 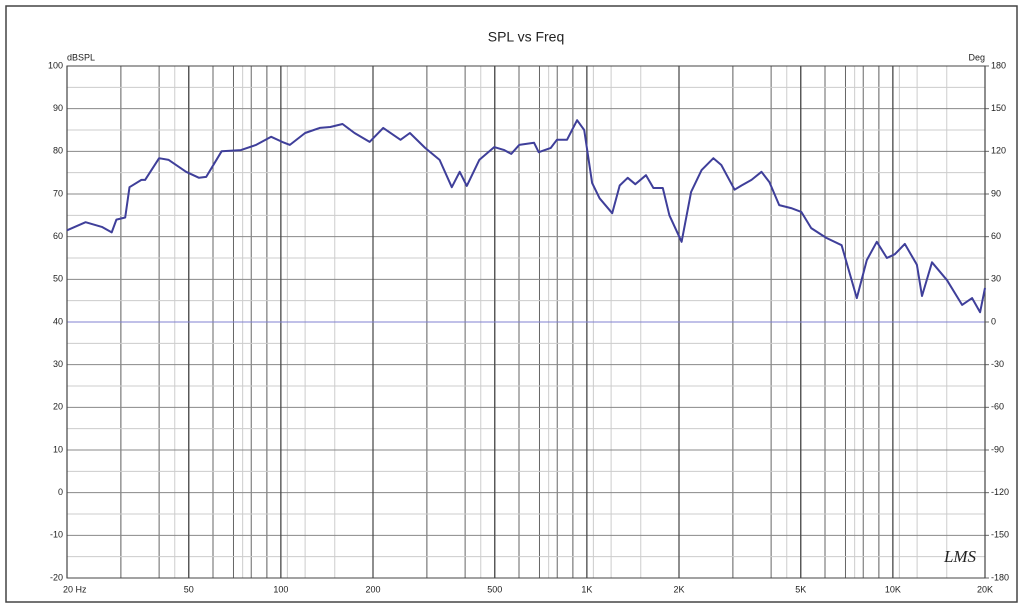 What do you see at coordinates (75, 589) in the screenshot?
I see `x-tick-label: 20 Hz` at bounding box center [75, 589].